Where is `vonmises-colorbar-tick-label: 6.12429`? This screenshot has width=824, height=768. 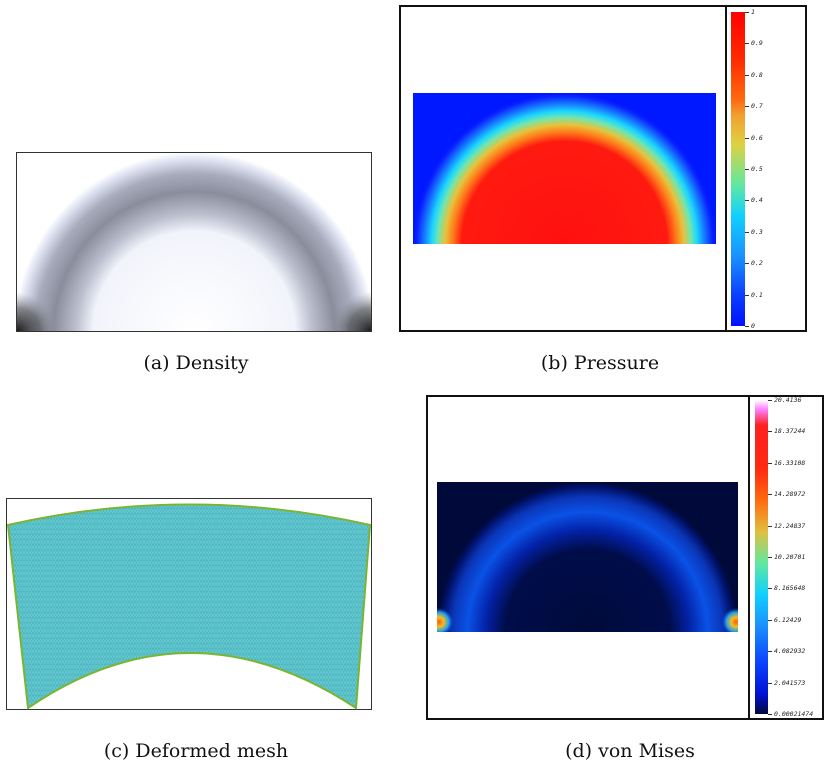
vonmises-colorbar-tick-label: 6.12429 is located at coordinates (788, 619).